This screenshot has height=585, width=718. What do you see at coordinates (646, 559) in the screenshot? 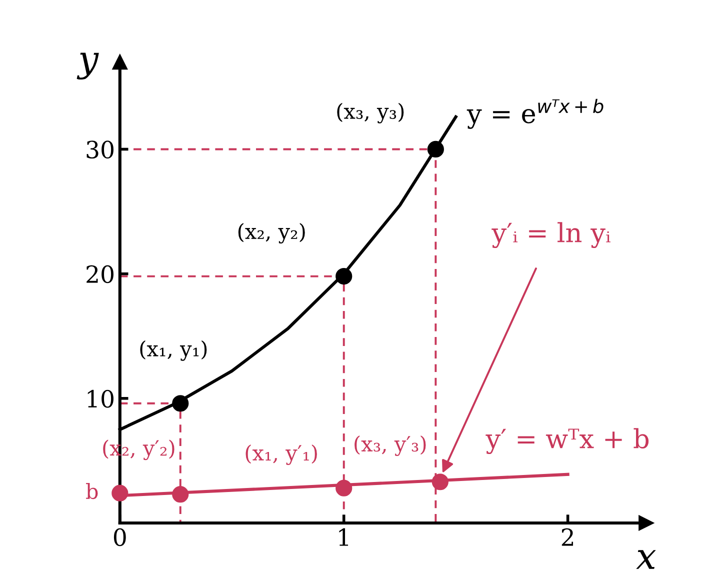
I see `x-axis-title: x` at bounding box center [646, 559].